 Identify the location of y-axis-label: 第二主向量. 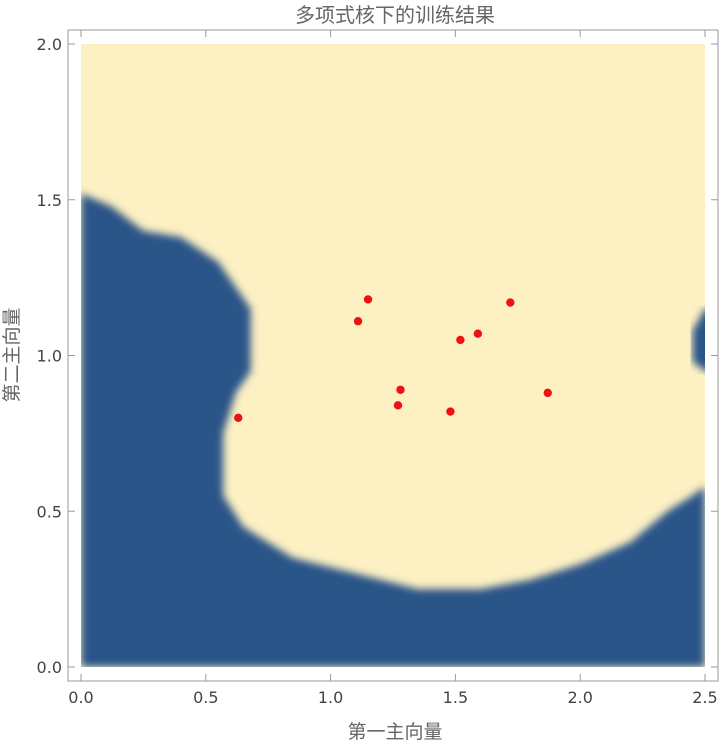
(12, 354).